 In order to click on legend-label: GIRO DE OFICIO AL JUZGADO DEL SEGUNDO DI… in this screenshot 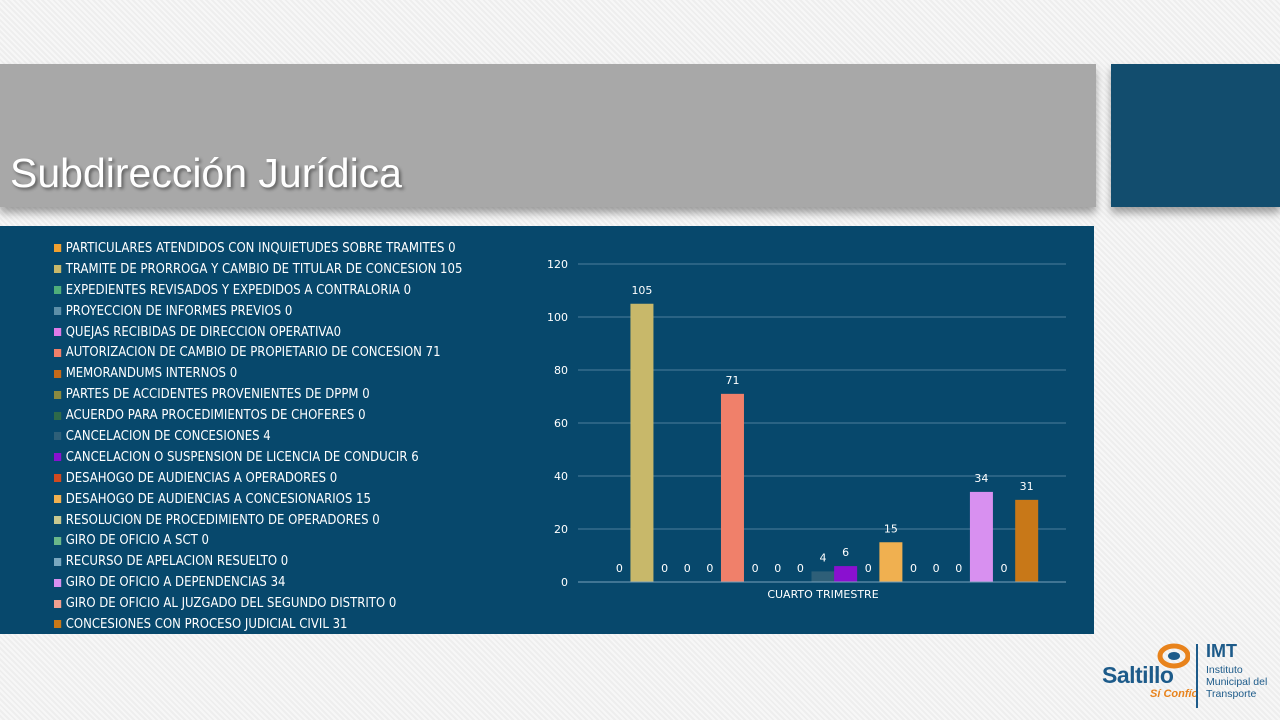, I will do `click(231, 604)`.